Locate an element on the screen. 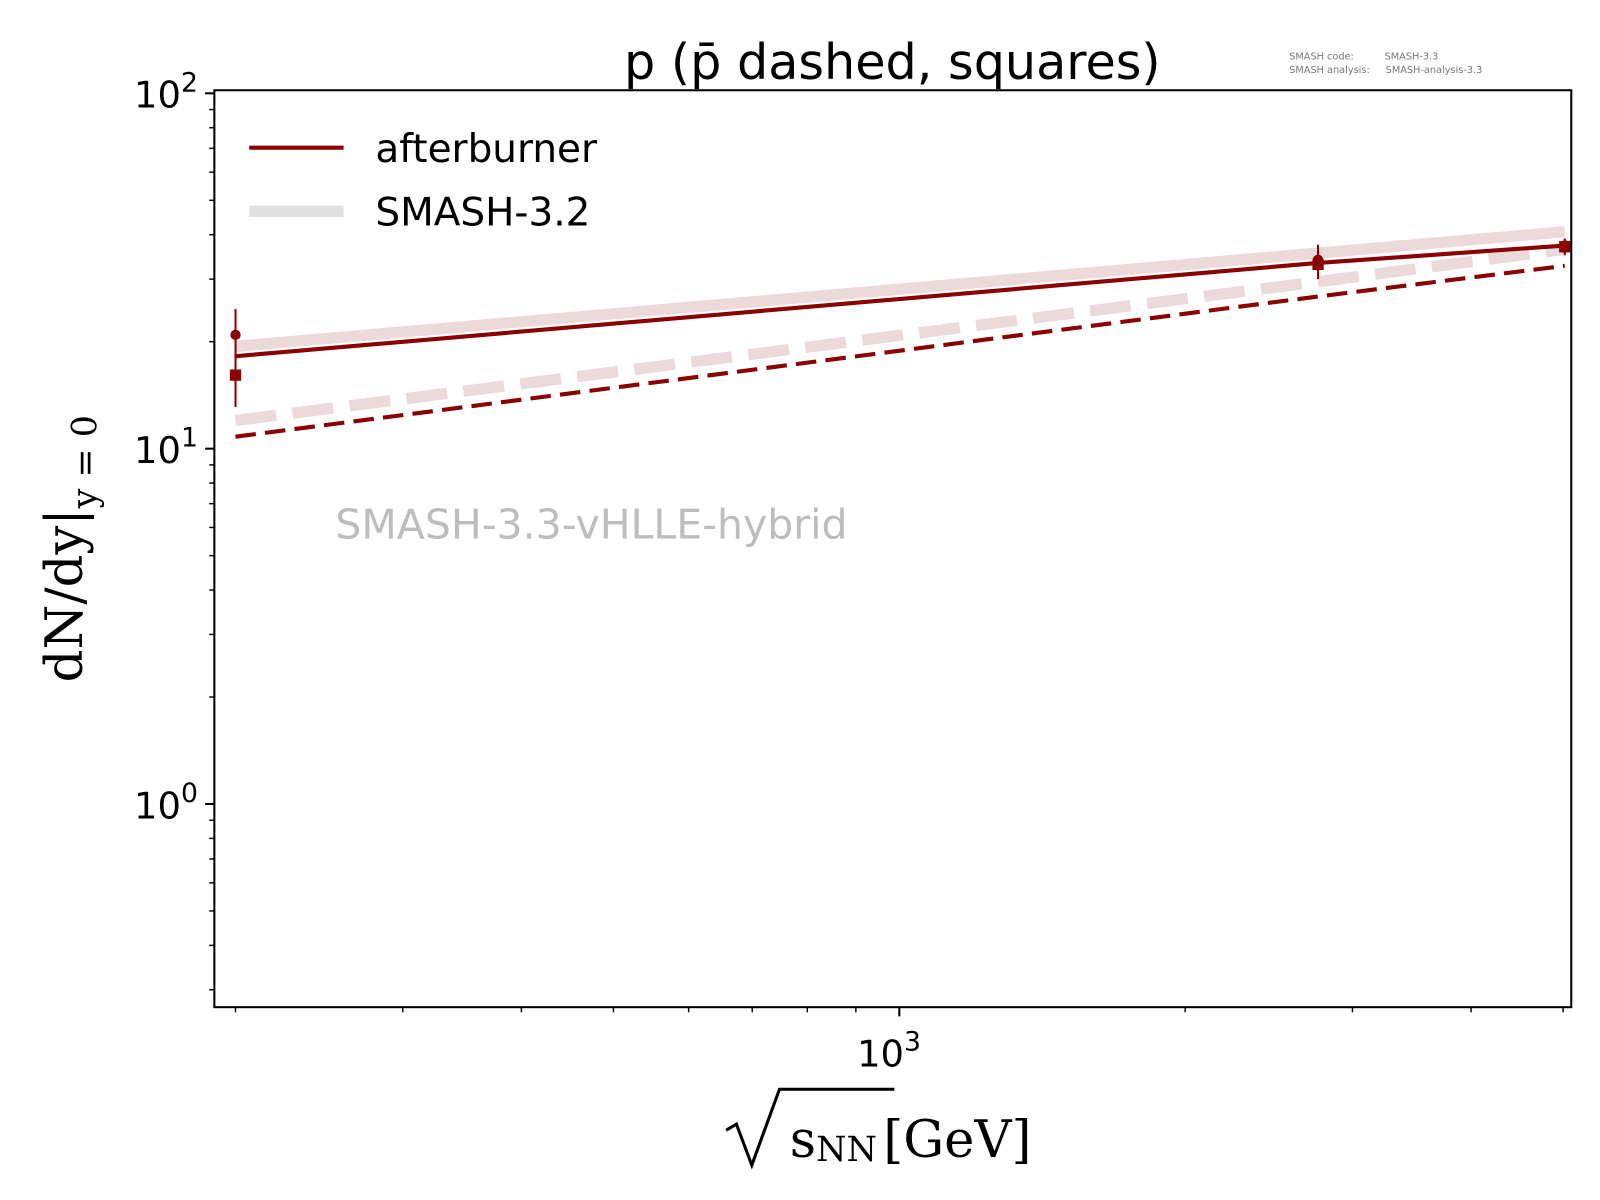 The width and height of the screenshot is (1600, 1200). legend-label-smash32: SMASH-3.2 is located at coordinates (482, 213).